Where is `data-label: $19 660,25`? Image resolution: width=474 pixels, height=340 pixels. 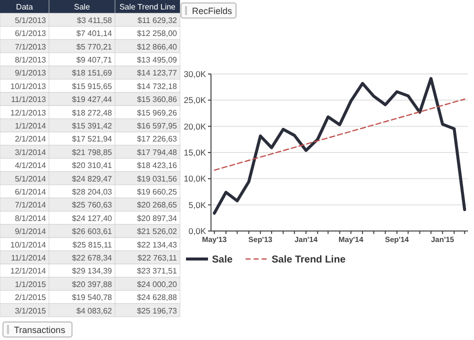 data-label: $19 660,25 is located at coordinates (157, 192).